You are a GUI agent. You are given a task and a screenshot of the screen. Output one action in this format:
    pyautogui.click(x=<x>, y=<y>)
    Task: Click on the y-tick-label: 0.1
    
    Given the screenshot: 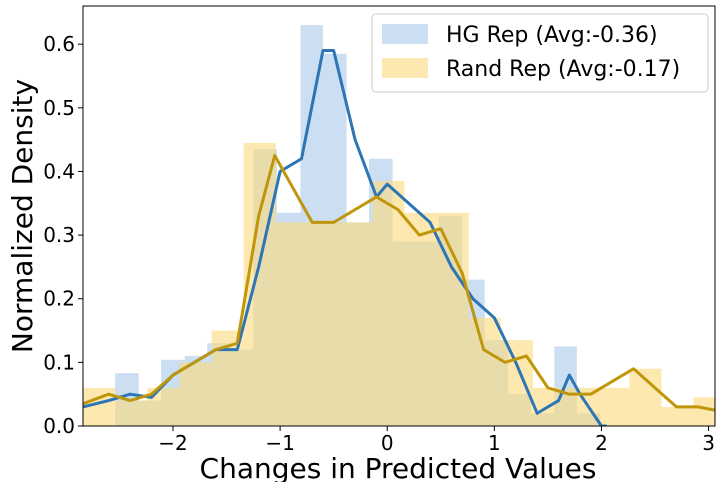 What is the action you would take?
    pyautogui.click(x=59, y=362)
    